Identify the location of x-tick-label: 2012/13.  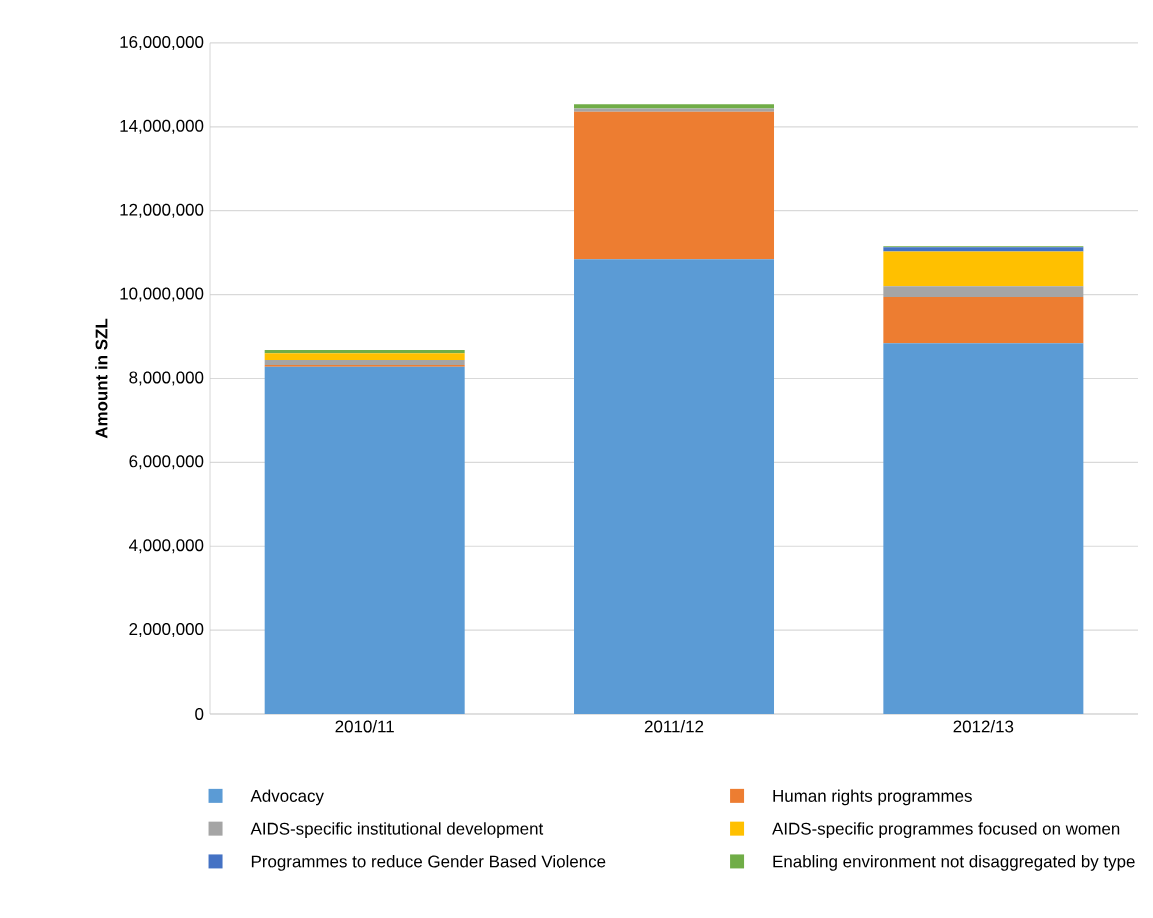
(983, 726).